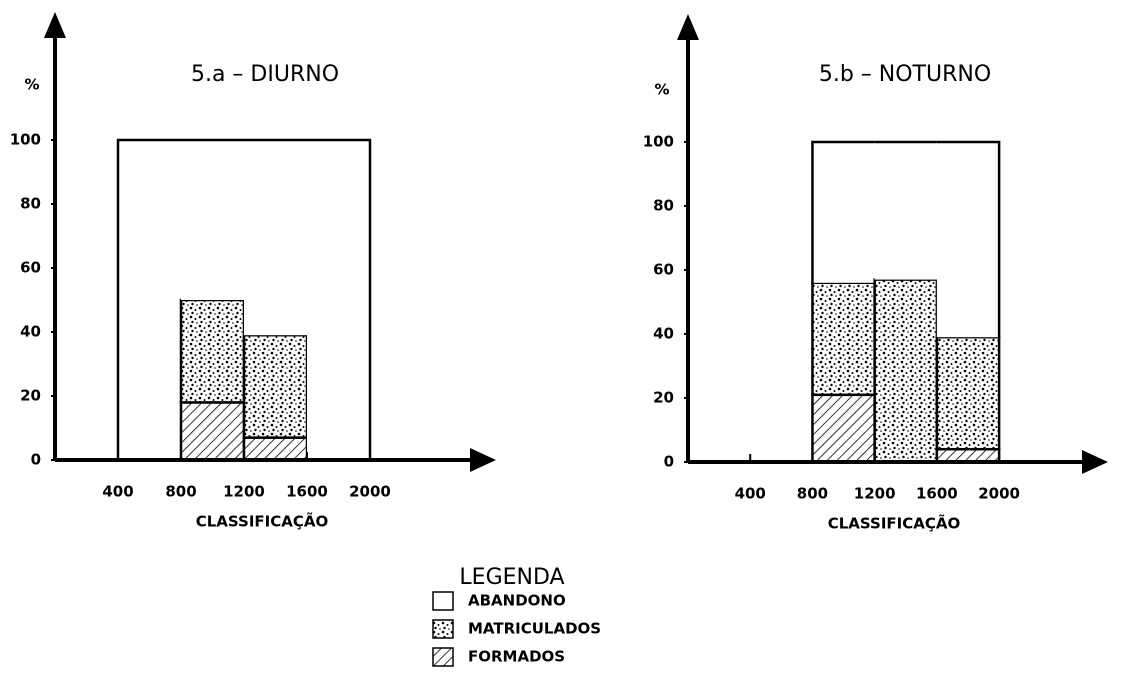  Describe the element at coordinates (511, 577) in the screenshot. I see `legend-title: LEGENDA` at that location.